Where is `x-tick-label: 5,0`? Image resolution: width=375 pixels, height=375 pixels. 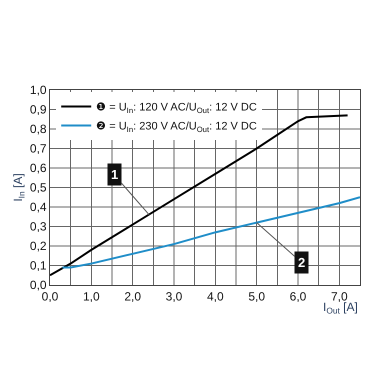 x-tick-label: 5,0 is located at coordinates (257, 296).